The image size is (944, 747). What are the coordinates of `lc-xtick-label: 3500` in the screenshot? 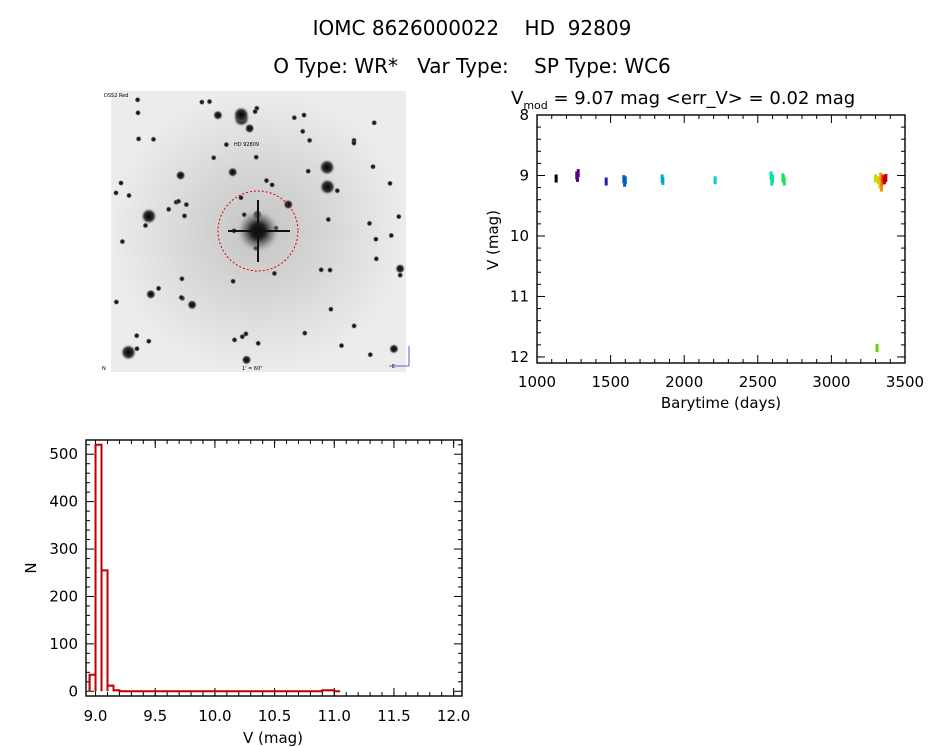 It's located at (905, 382).